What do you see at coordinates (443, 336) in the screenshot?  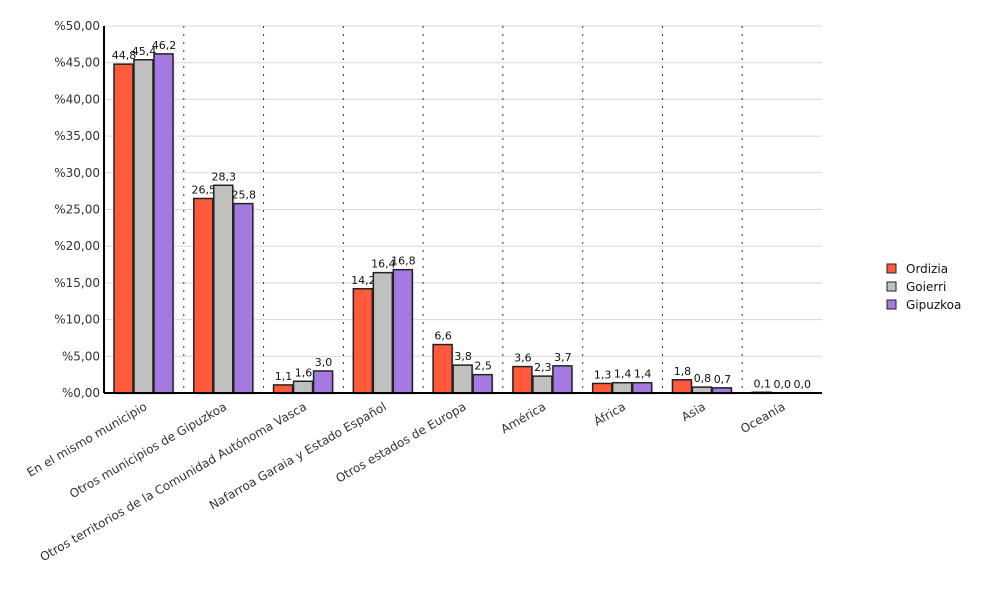 I see `data-label: 6,6` at bounding box center [443, 336].